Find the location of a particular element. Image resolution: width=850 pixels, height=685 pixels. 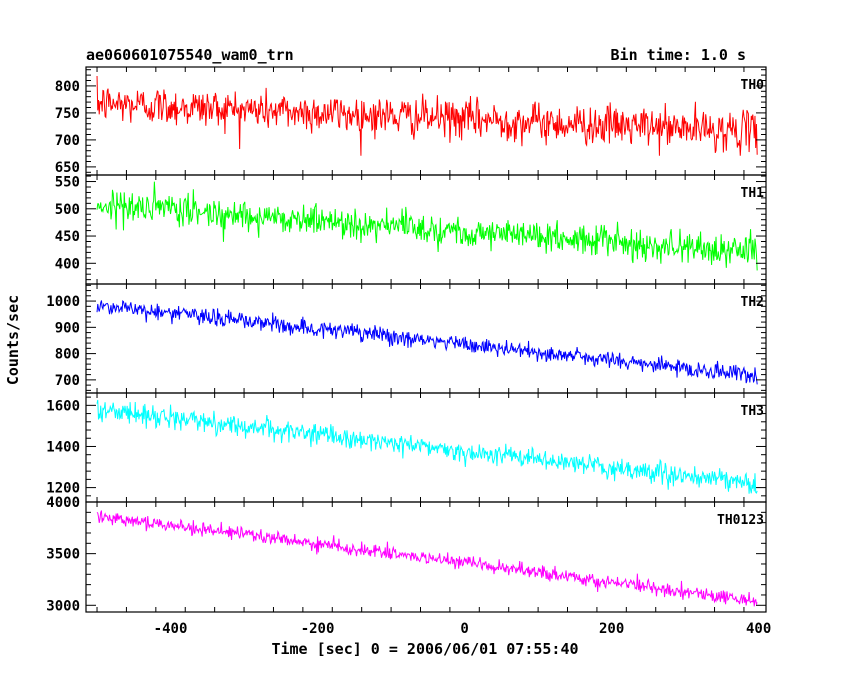

y-tick-label: 400 is located at coordinates (67, 264).